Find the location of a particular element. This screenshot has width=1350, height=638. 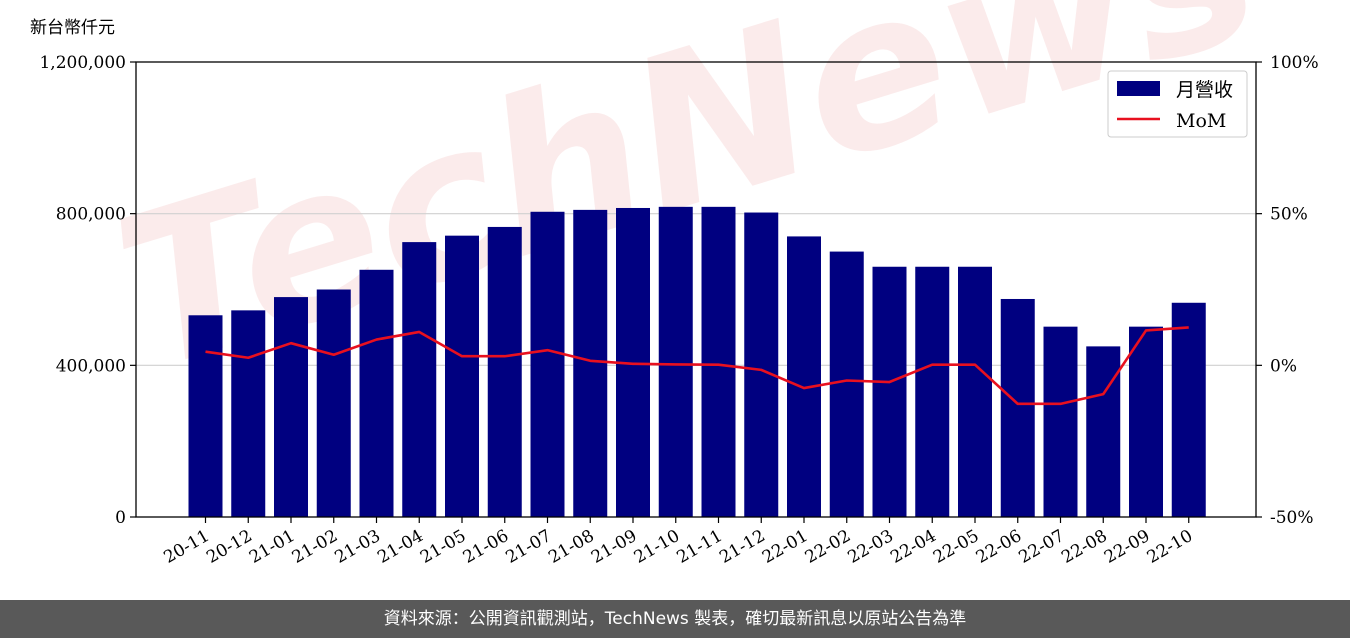

y-left-tick-label: 1,200,000 is located at coordinates (82, 63).